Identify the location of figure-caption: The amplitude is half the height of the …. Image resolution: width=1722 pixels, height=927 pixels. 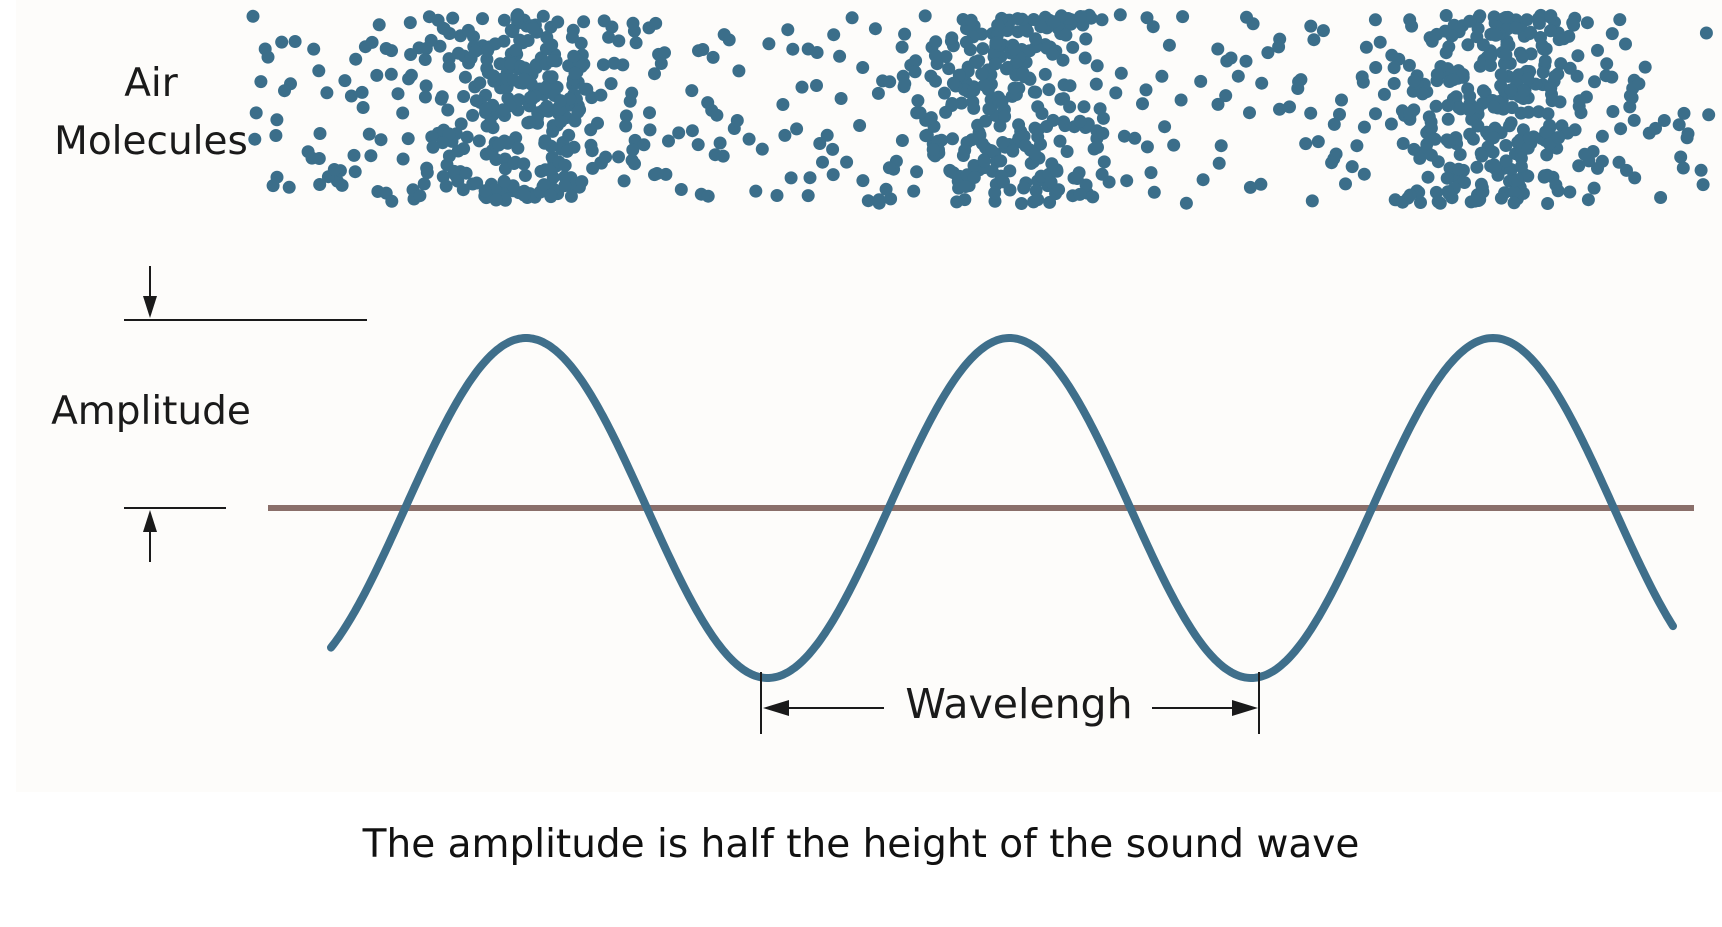
(861, 844).